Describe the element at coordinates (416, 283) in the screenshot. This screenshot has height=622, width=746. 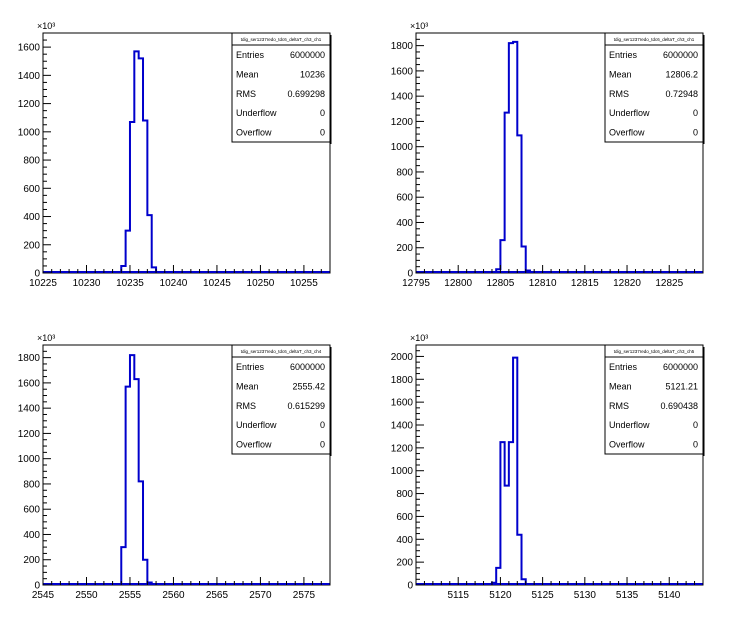
I see `x-tick-label: 12795` at that location.